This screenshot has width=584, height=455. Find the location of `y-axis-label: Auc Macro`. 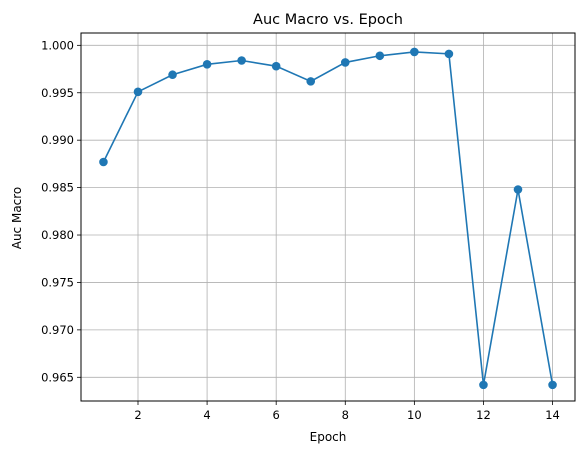

y-axis-label: Auc Macro is located at coordinates (17, 218).